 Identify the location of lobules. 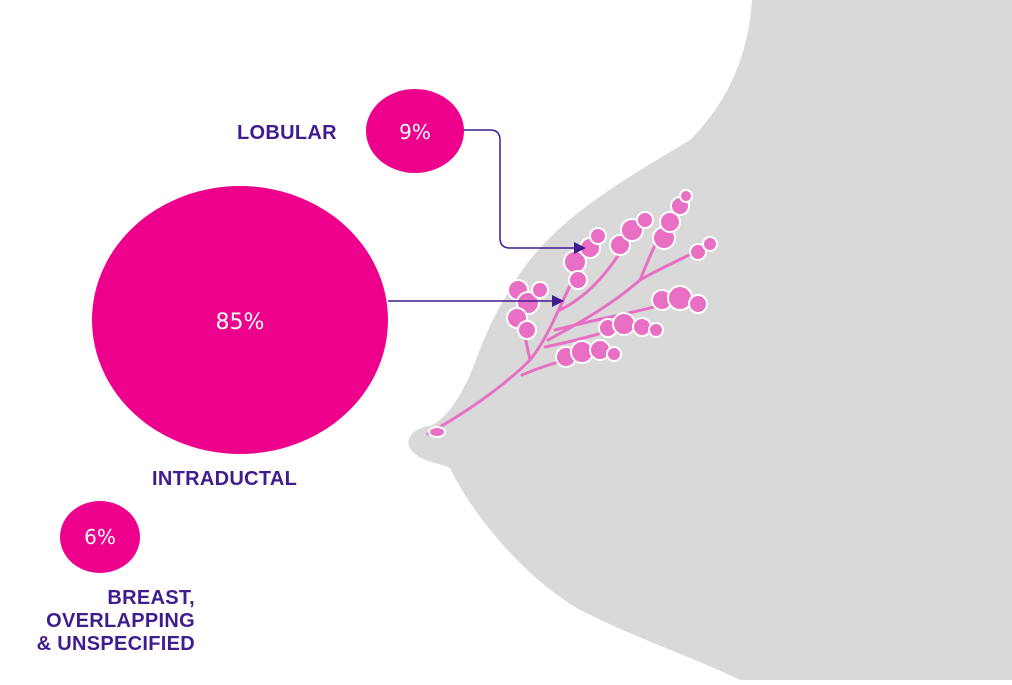
(573, 313).